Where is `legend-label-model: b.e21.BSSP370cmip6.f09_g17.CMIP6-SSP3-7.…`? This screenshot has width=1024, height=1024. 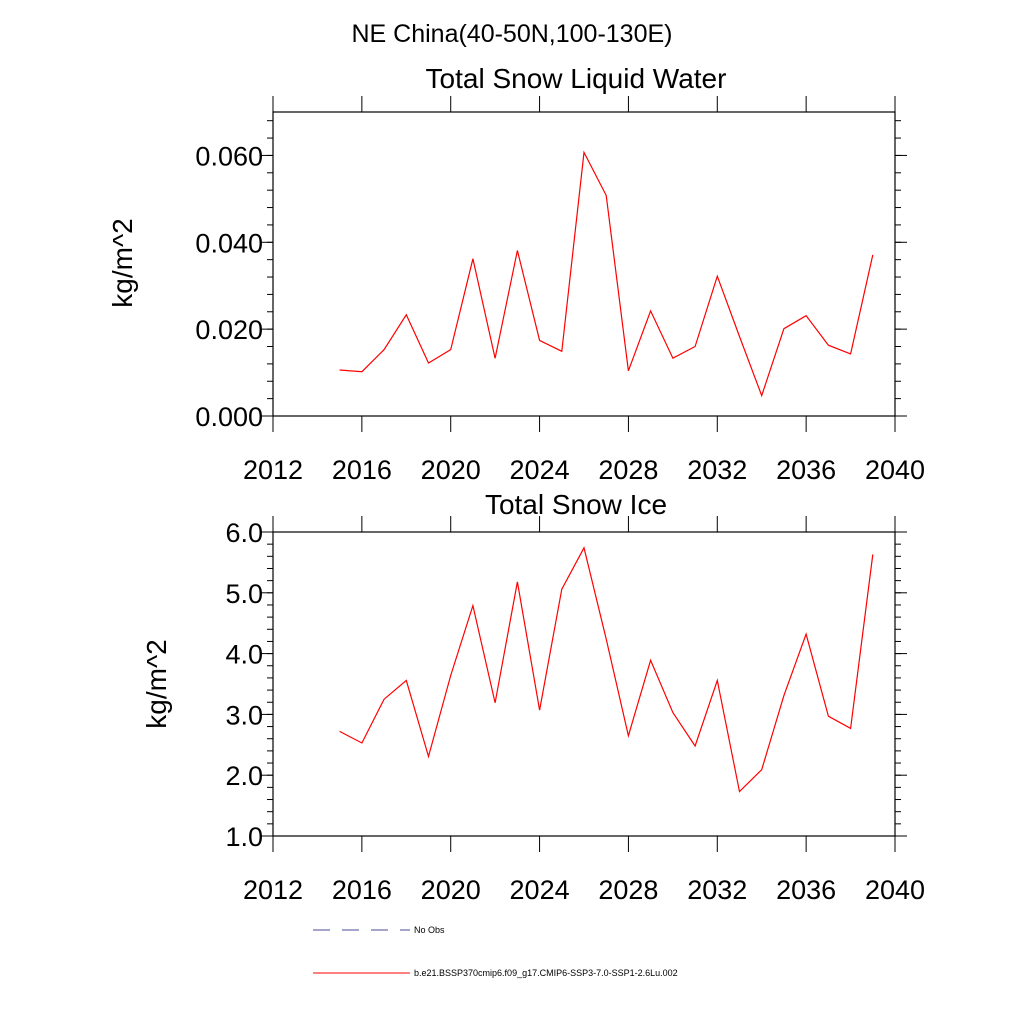
legend-label-model: b.e21.BSSP370cmip6.f09_g17.CMIP6-SSP3-7.… is located at coordinates (546, 973).